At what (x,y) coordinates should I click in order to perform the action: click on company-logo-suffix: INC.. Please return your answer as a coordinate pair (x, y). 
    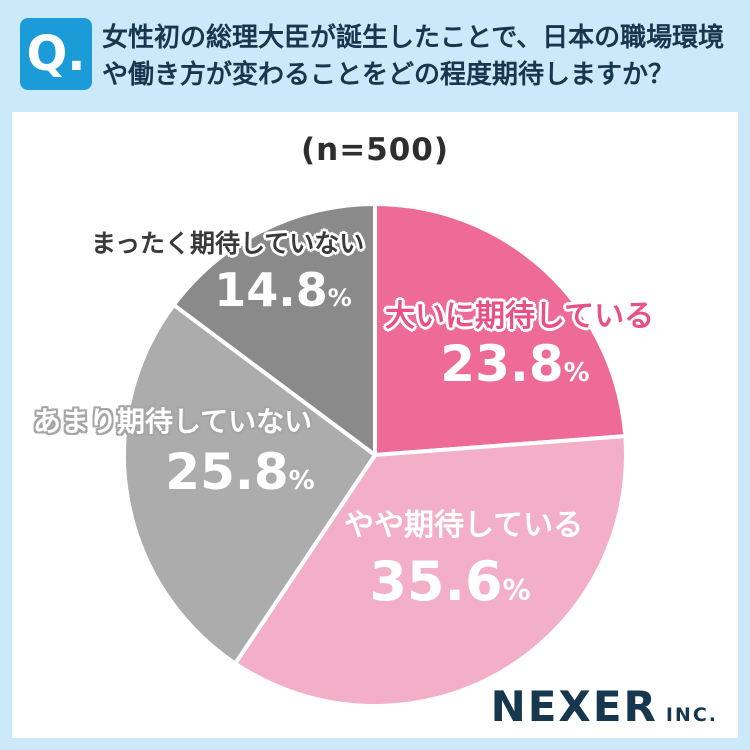
    Looking at the image, I should click on (691, 715).